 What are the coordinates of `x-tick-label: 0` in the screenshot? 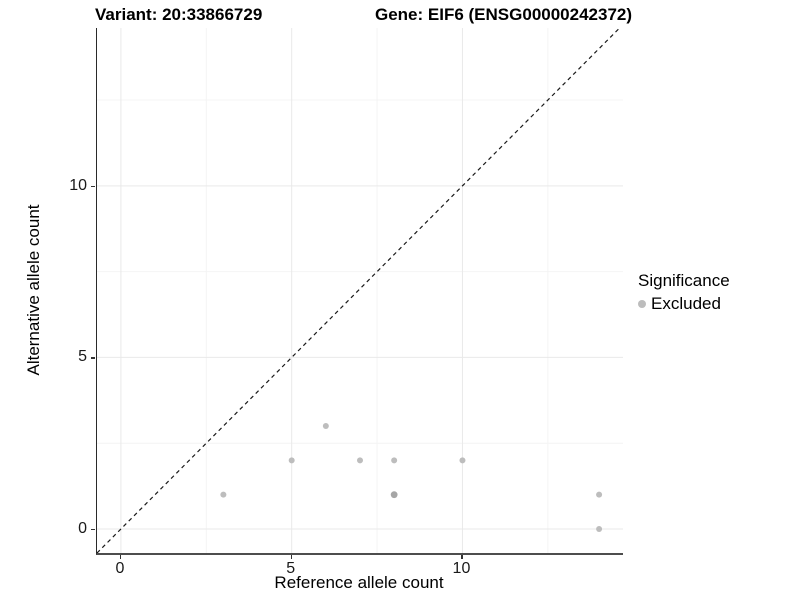 It's located at (120, 568).